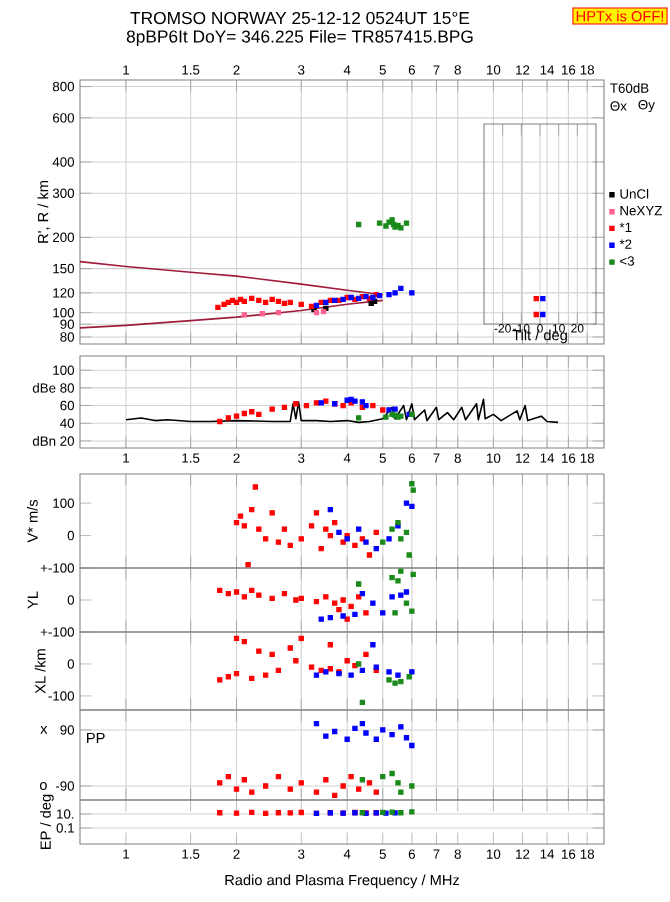  Describe the element at coordinates (299, 38) in the screenshot. I see `chart-subtitle: 8pBP6It DoY= 346.225 File= TR857415.BPG` at that location.